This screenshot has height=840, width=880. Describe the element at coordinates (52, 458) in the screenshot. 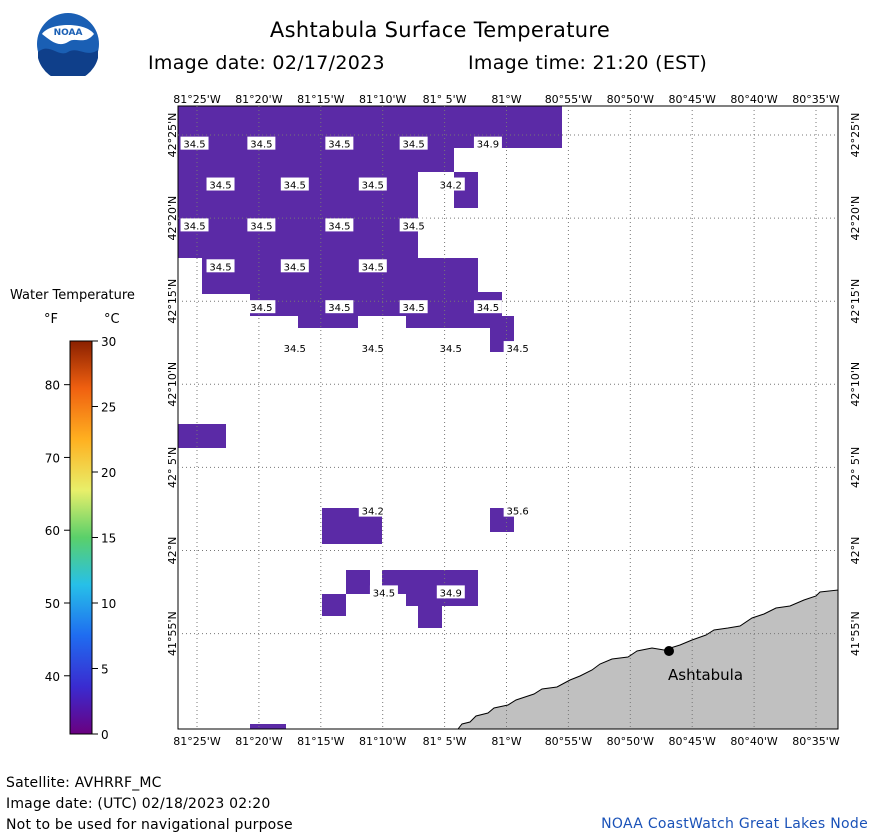

I see `f-tick-label: 70` at that location.